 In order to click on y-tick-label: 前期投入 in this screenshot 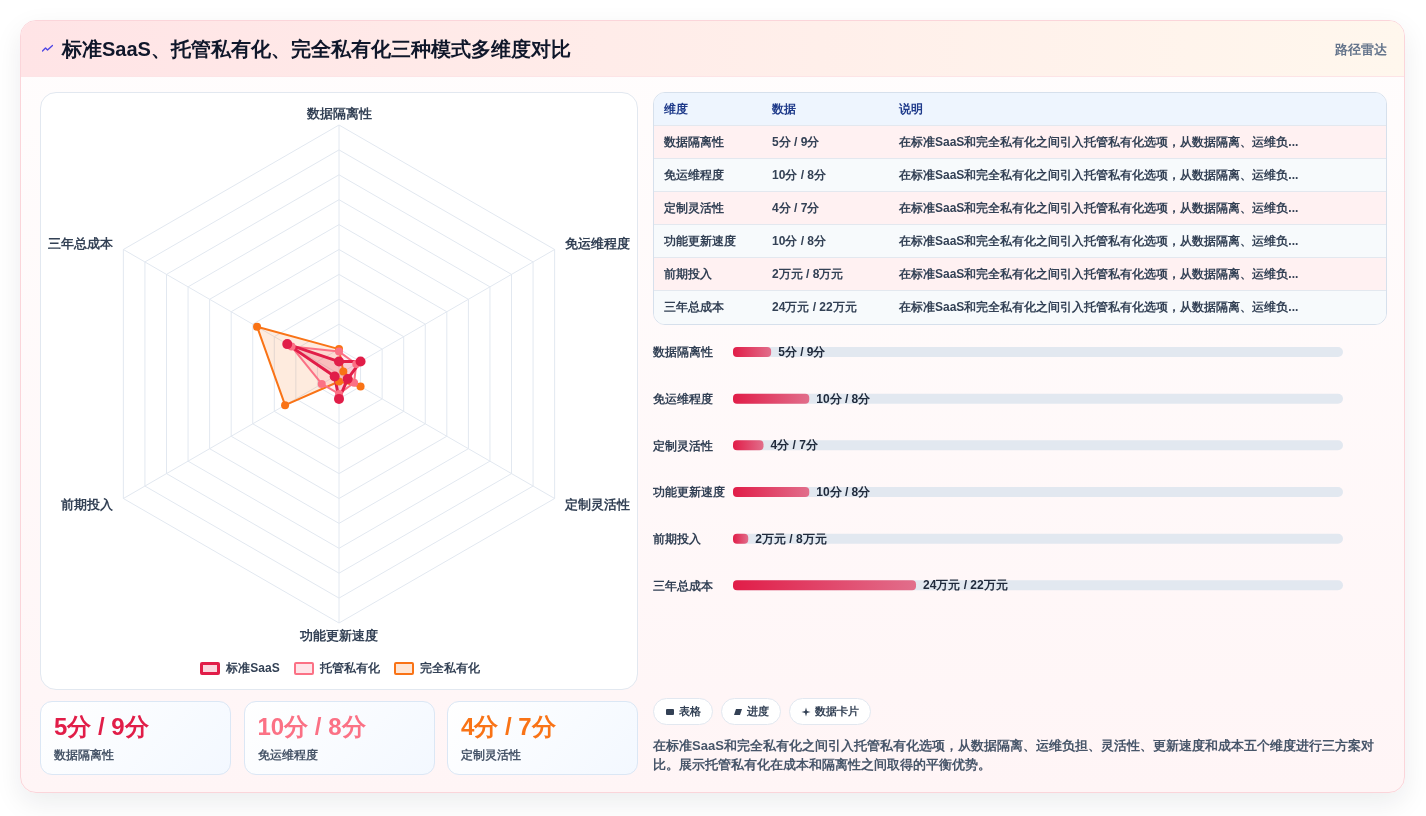, I will do `click(677, 539)`.